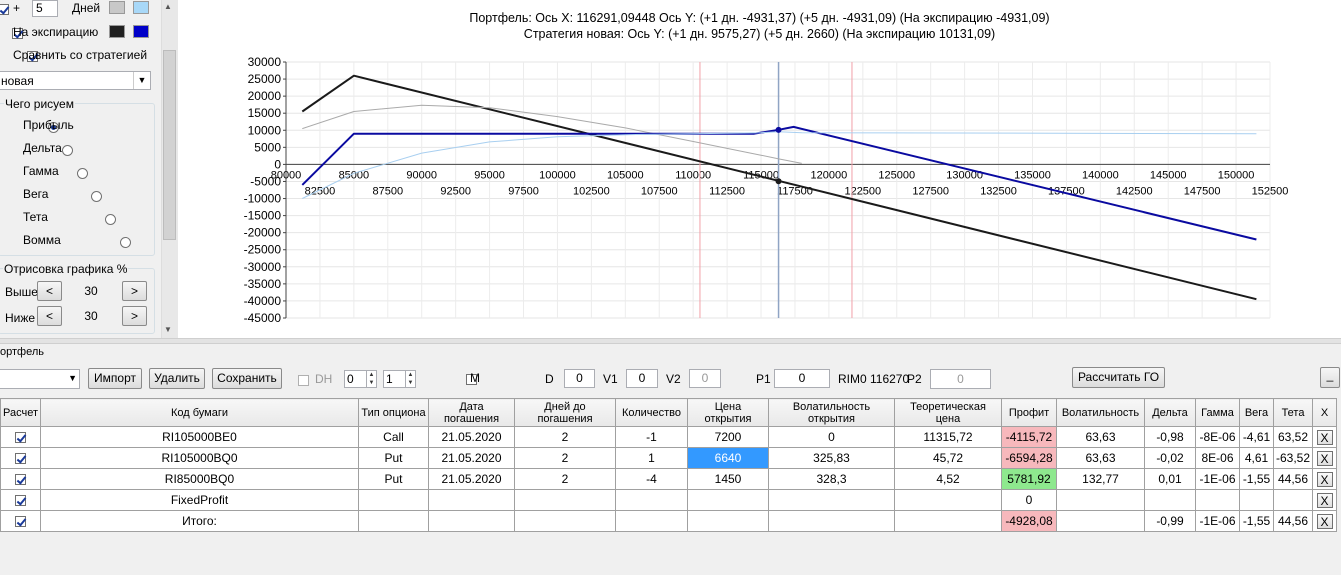 This screenshot has width=1341, height=575. What do you see at coordinates (49, 316) in the screenshot?
I see `below-decrease-button: <` at bounding box center [49, 316].